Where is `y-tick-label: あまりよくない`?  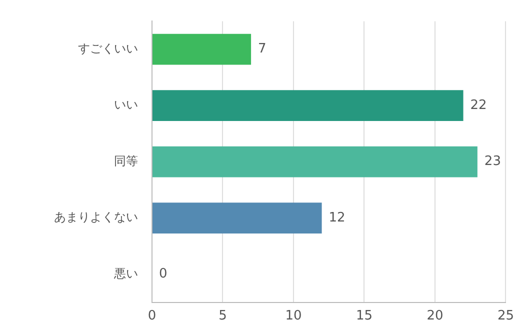 y-tick-label: あまりよくない is located at coordinates (96, 217).